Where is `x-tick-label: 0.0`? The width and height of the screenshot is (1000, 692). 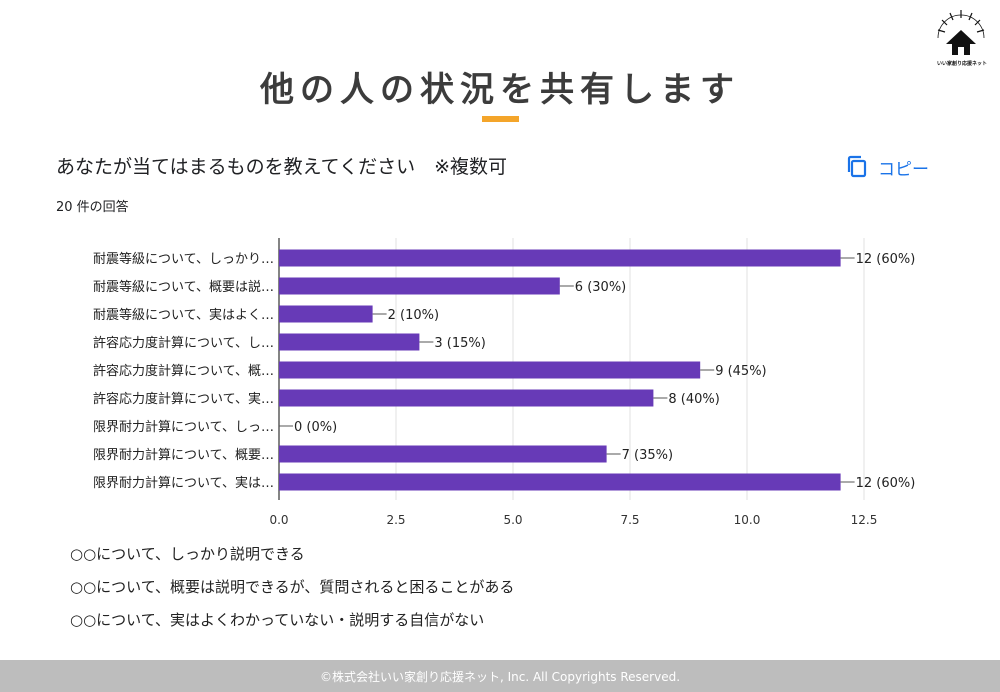 x-tick-label: 0.0 is located at coordinates (278, 520).